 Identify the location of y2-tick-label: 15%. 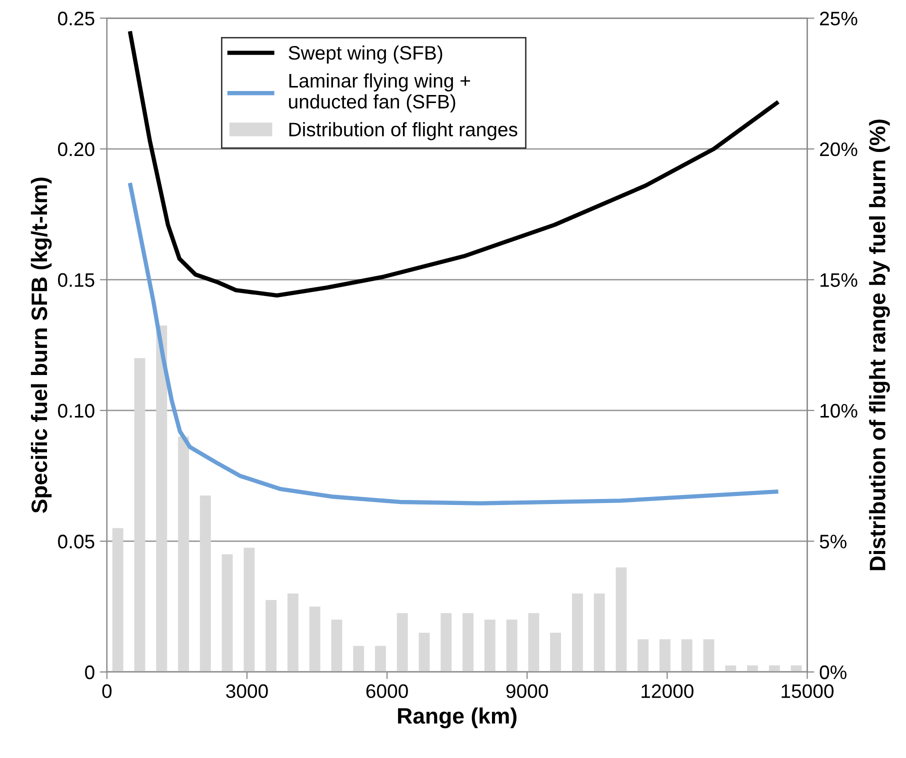
(839, 280).